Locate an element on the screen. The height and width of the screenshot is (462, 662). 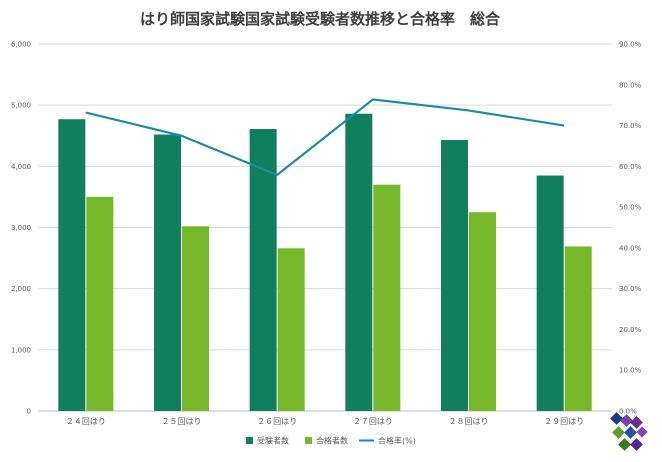
right-tick-label: 30.0% is located at coordinates (630, 289).